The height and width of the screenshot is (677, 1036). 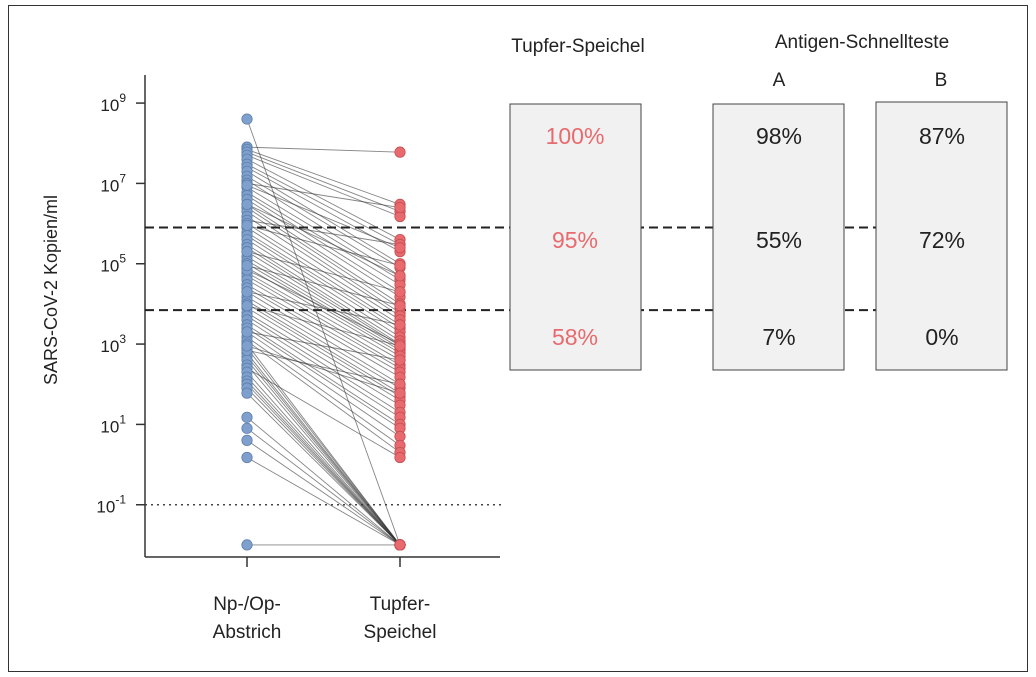 What do you see at coordinates (779, 80) in the screenshot?
I see `column-a-label: A` at bounding box center [779, 80].